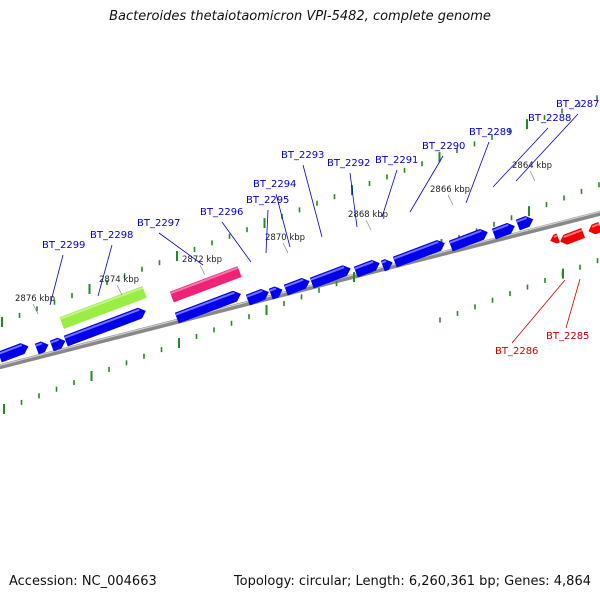 Image resolution: width=600 pixels, height=600 pixels. Describe the element at coordinates (396, 160) in the screenshot. I see `forward-gene-label-bt-2291: BT_2291` at that location.